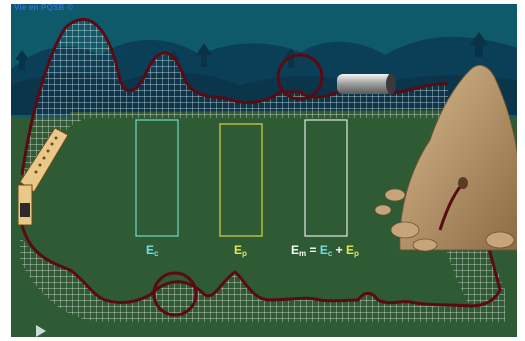 The image size is (525, 341). Describe the element at coordinates (295, 250) in the screenshot. I see `em-symbol: E` at that location.